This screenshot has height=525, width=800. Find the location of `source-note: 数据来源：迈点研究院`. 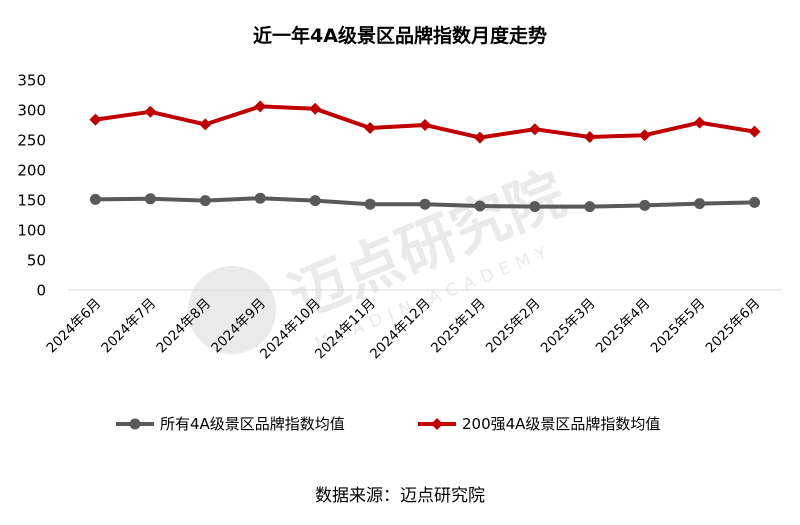

source-note: 数据来源：迈点研究院 is located at coordinates (400, 496).